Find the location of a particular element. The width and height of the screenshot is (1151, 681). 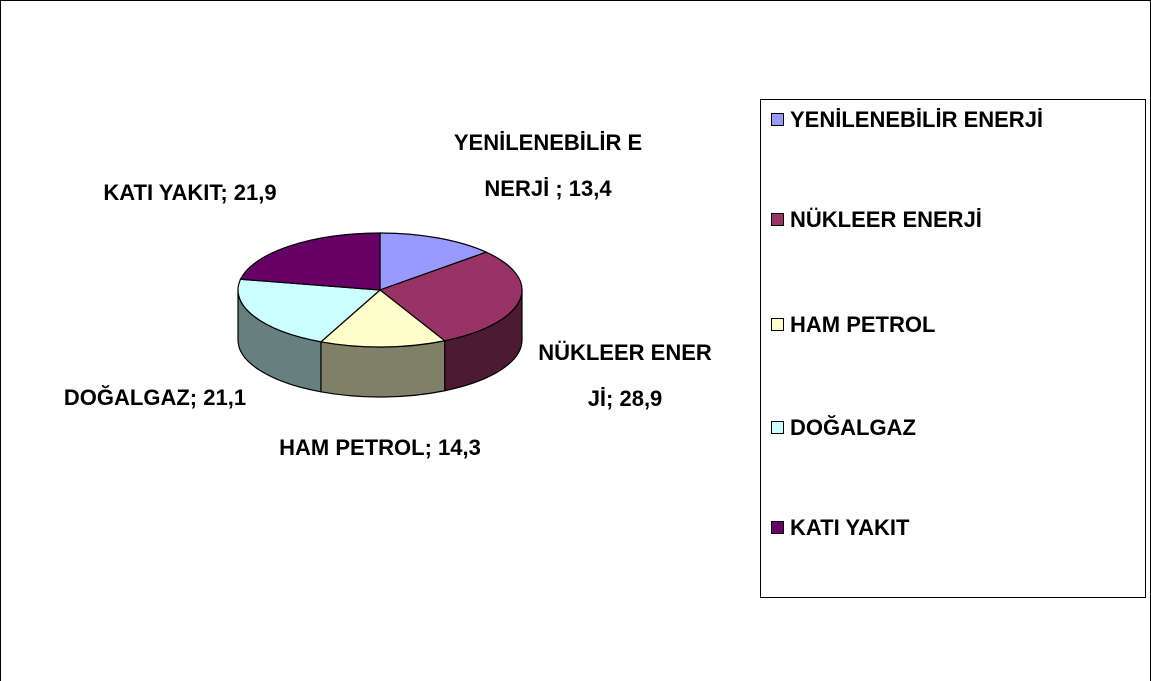

data-label: HAM PETROL; 14,3 is located at coordinates (380, 447).